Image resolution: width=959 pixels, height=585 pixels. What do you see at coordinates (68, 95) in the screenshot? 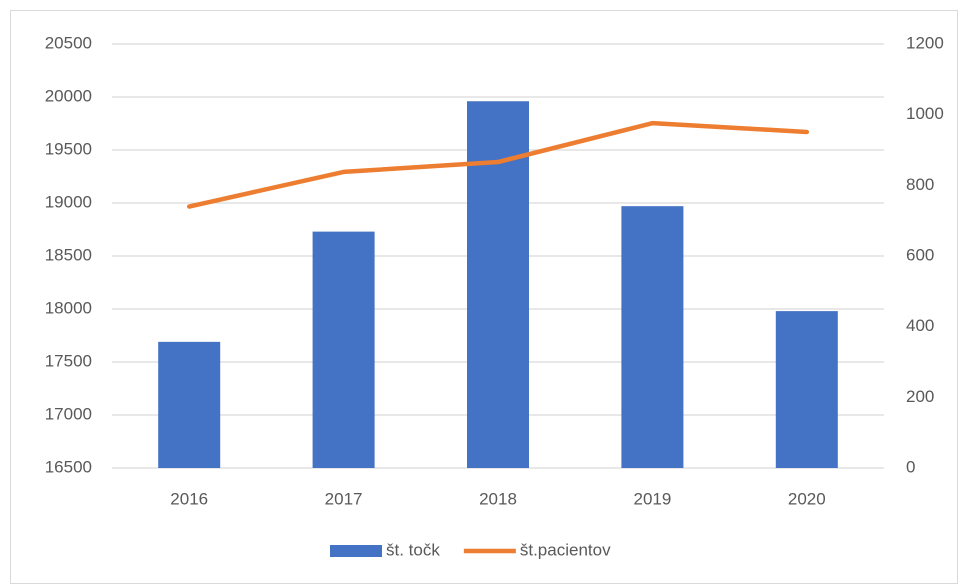
I see `y-tick-label: 20000` at bounding box center [68, 95].